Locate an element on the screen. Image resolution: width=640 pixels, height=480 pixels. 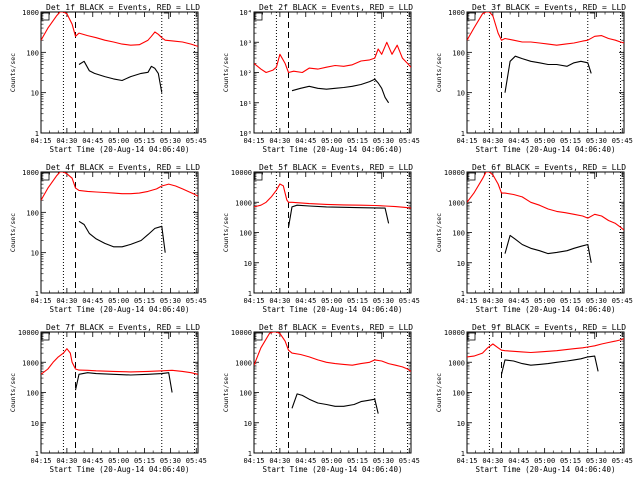
y-tick-label: 10⁴ is located at coordinates (245, 13).